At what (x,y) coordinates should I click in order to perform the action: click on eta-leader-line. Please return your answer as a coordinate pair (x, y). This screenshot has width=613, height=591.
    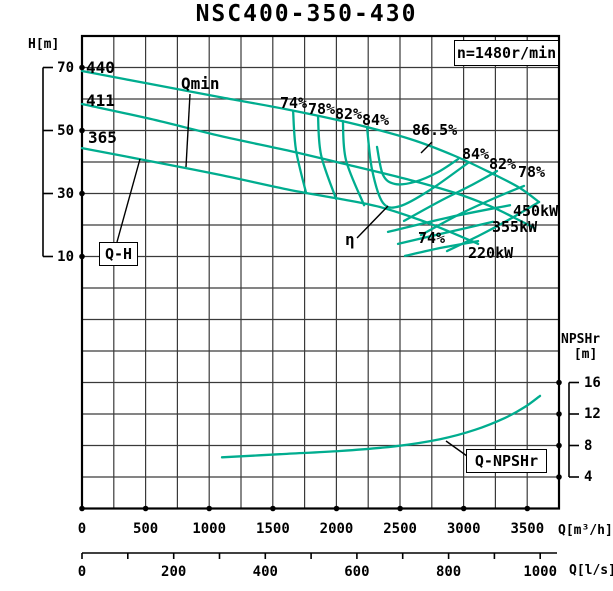
    Looking at the image, I should click on (372, 222).